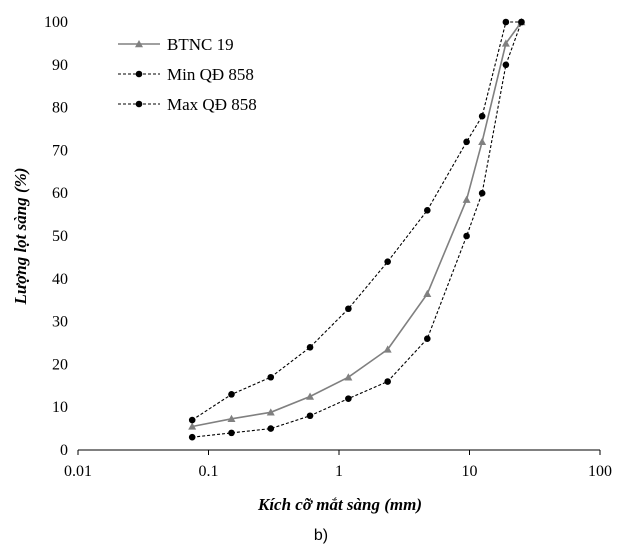  Describe the element at coordinates (210, 74) in the screenshot. I see `legend-label-min-q-858: Min QĐ 858` at that location.